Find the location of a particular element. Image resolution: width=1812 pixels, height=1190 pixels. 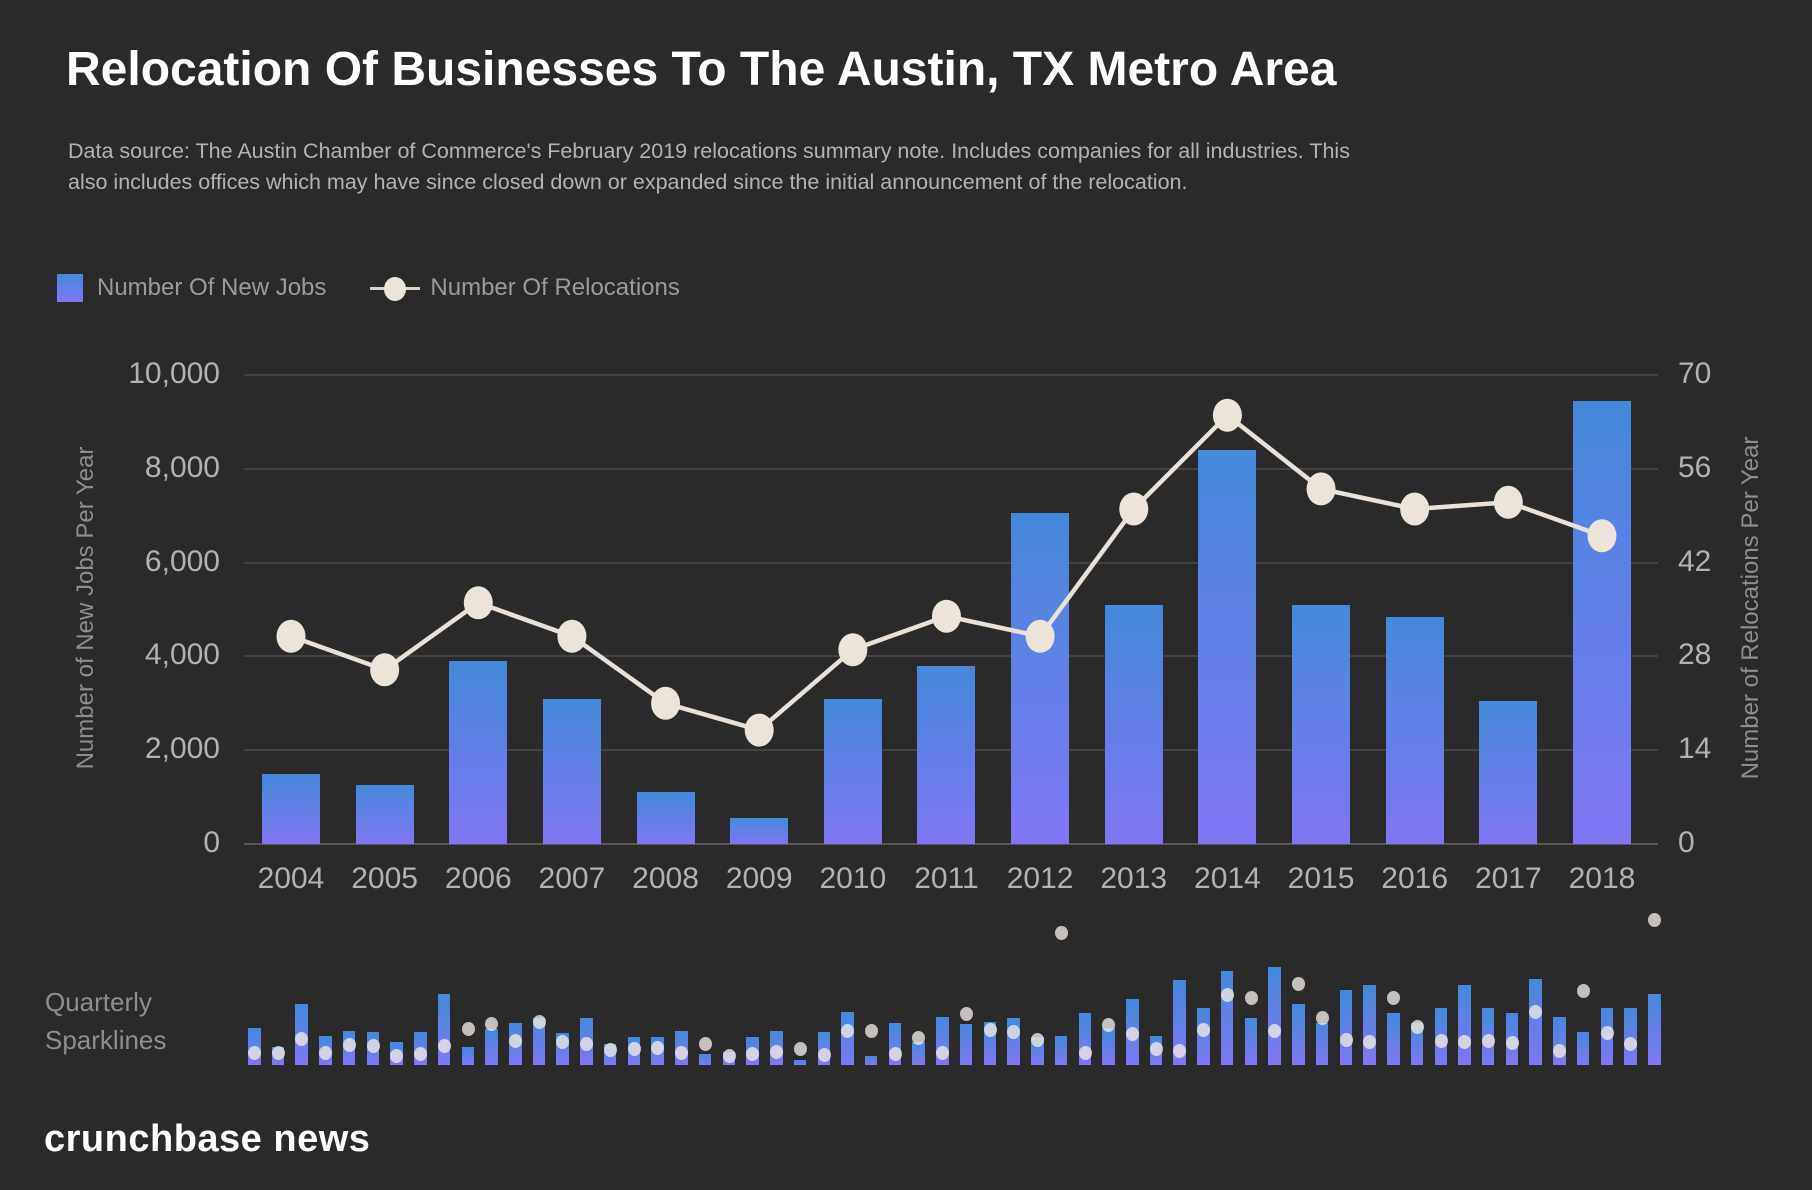

sparkline-dot-2009-q2 is located at coordinates (753, 1054).